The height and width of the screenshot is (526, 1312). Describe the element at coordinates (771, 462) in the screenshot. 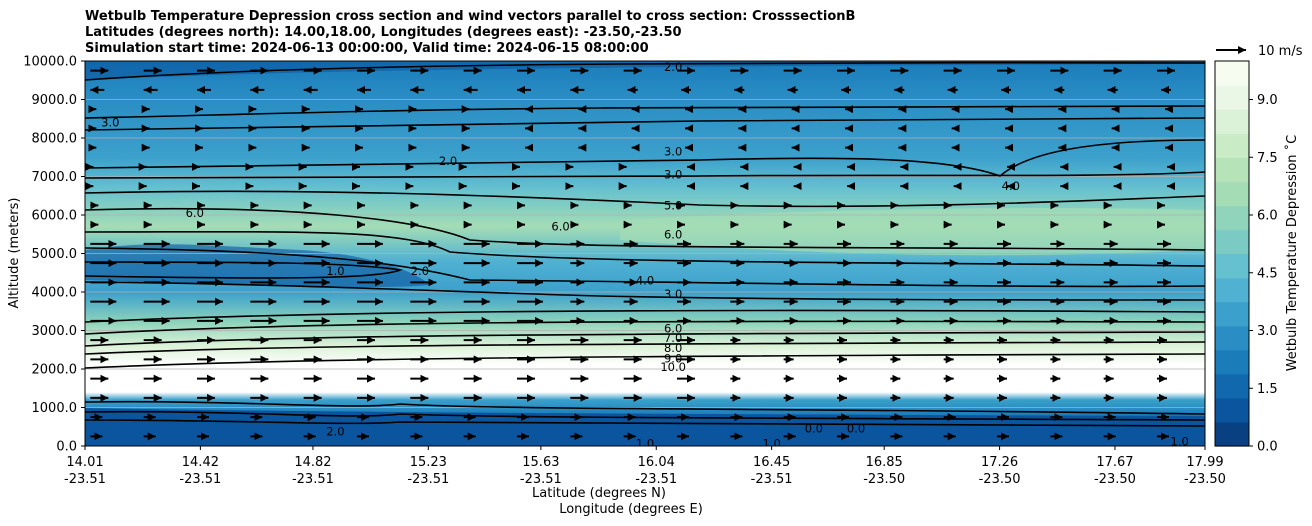

I see `x-tick-label-lat: 16.45` at that location.